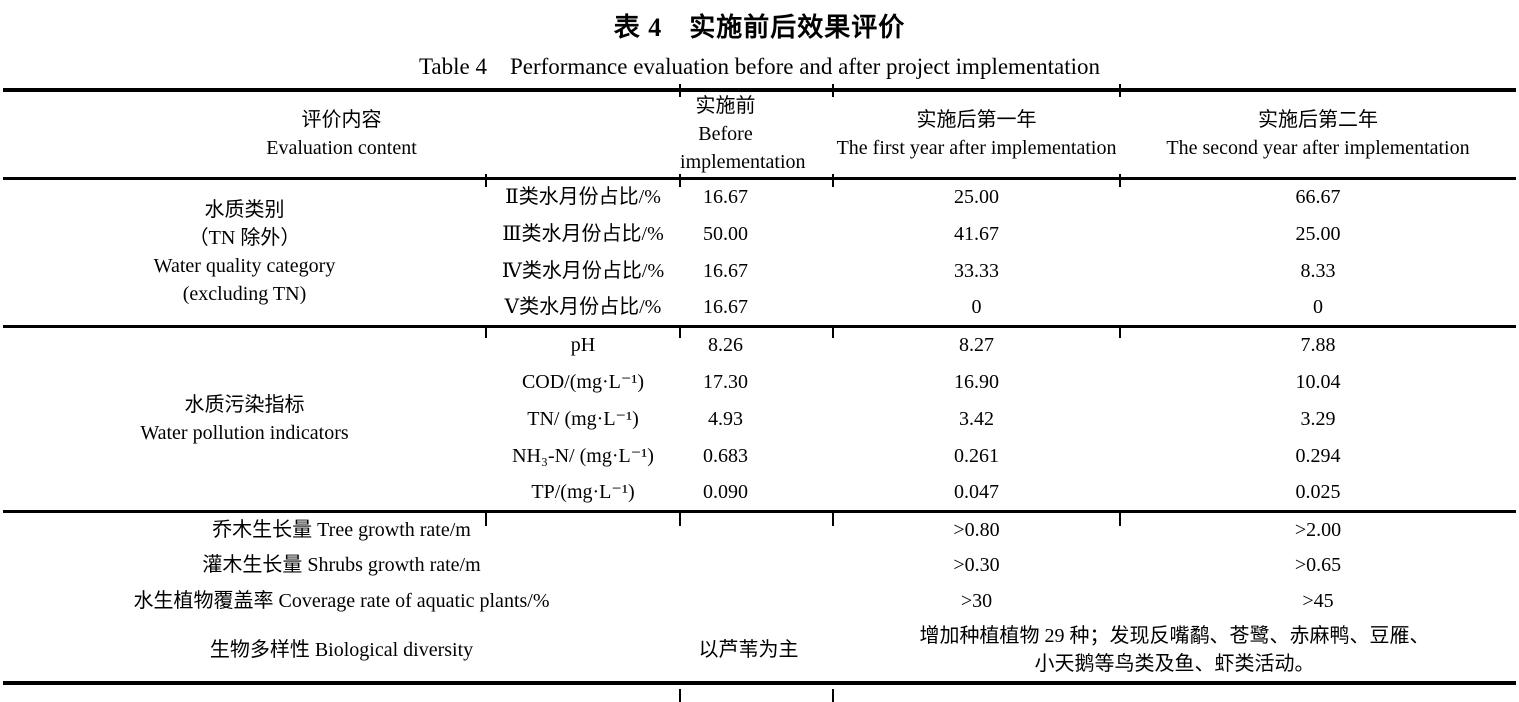  I want to click on cell-indicator: Ⅲ类水月份占比/%, so click(583, 233).